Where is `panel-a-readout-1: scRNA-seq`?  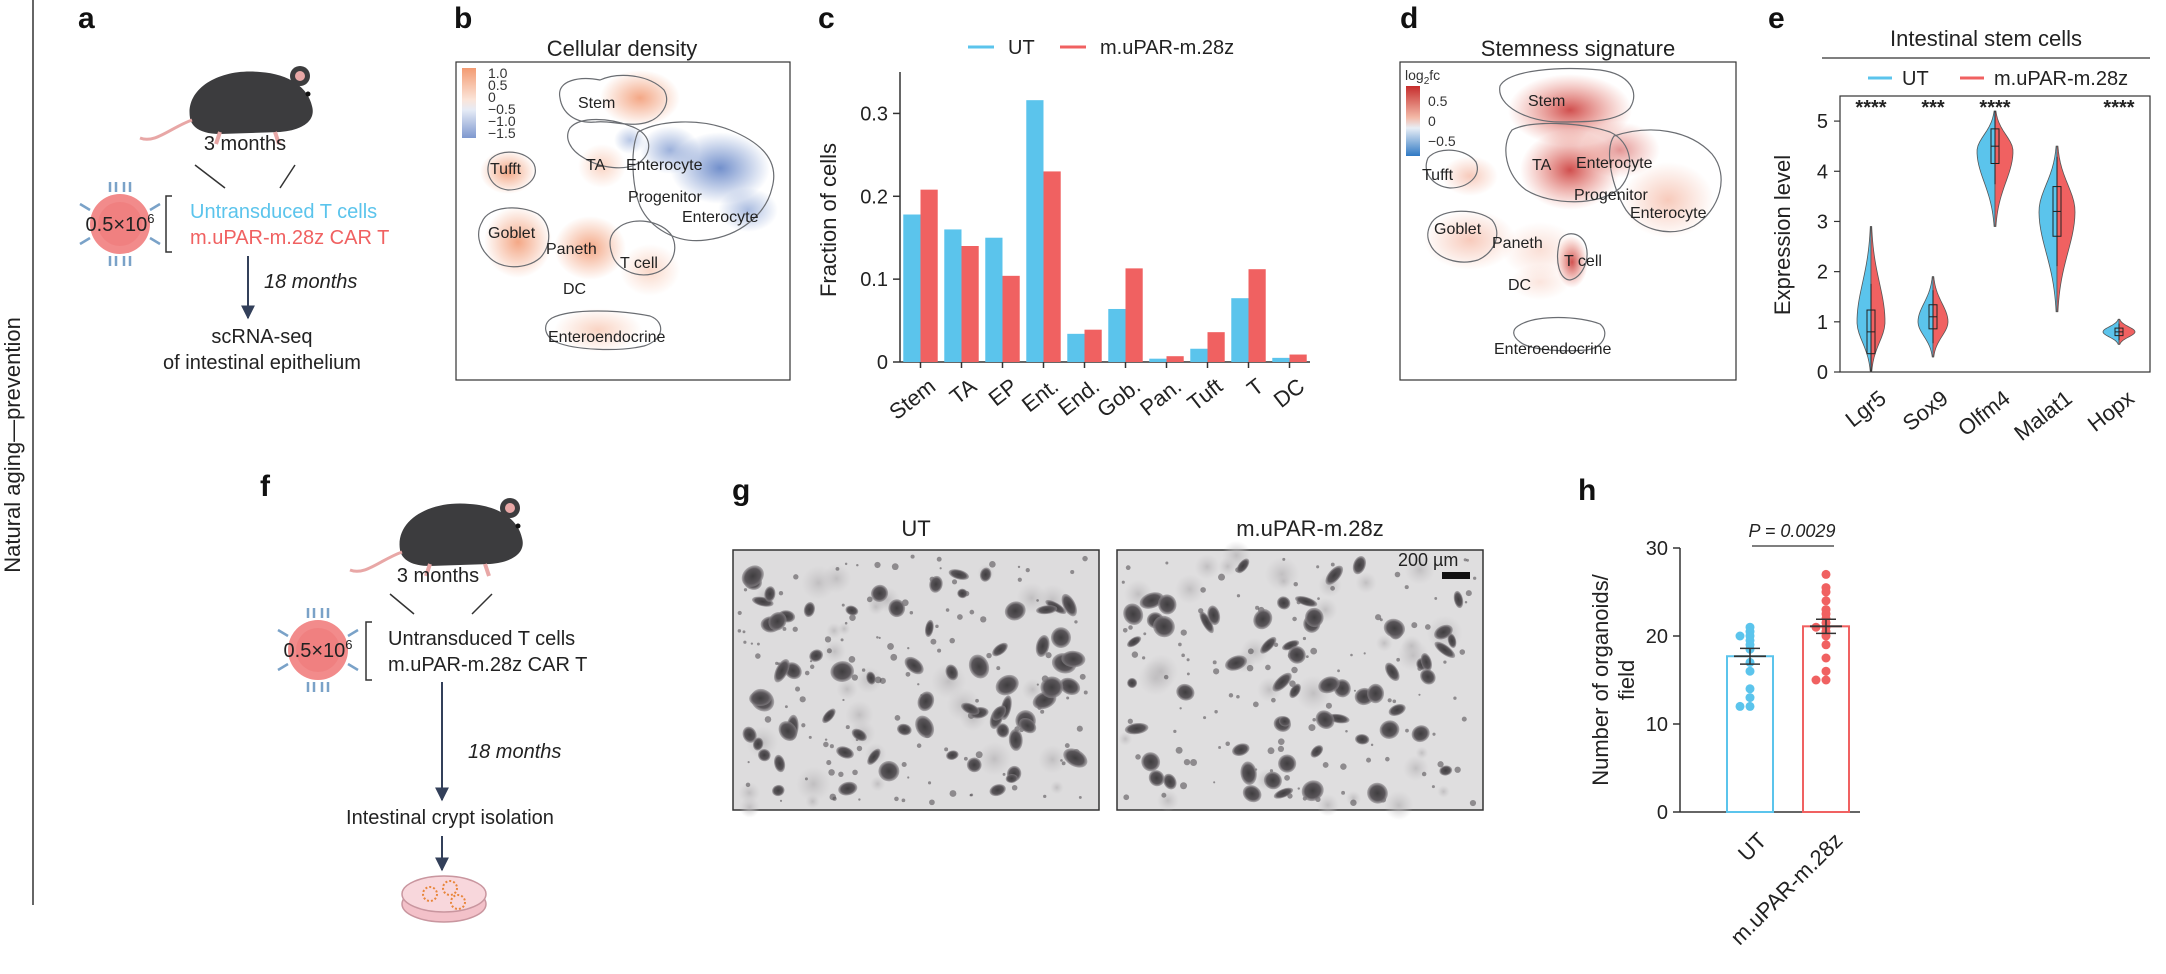 panel-a-readout-1: scRNA-seq is located at coordinates (261, 337).